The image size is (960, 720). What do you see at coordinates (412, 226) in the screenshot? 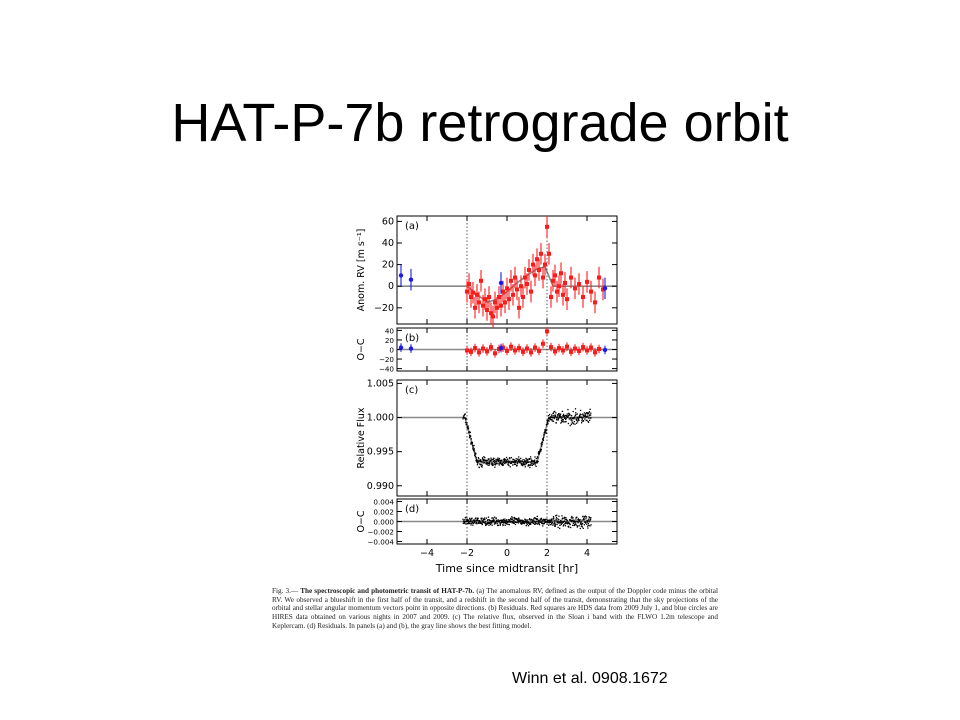
I see `panel-a-label: (a)` at bounding box center [412, 226].